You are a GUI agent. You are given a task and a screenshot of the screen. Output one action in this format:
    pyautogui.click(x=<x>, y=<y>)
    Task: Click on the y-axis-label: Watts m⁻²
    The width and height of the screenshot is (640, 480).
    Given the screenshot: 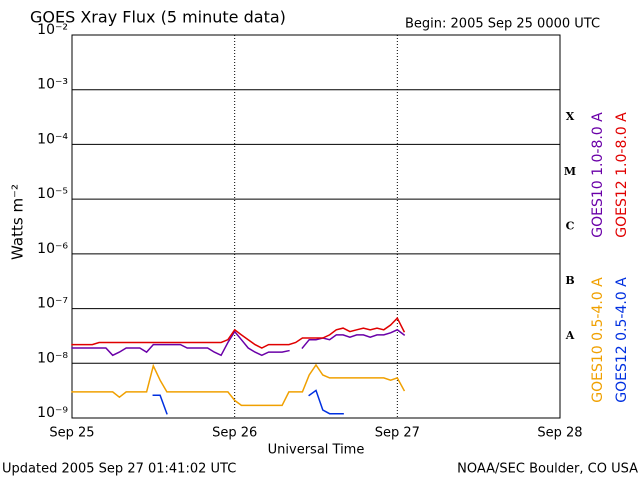 What is the action you would take?
    pyautogui.click(x=18, y=222)
    